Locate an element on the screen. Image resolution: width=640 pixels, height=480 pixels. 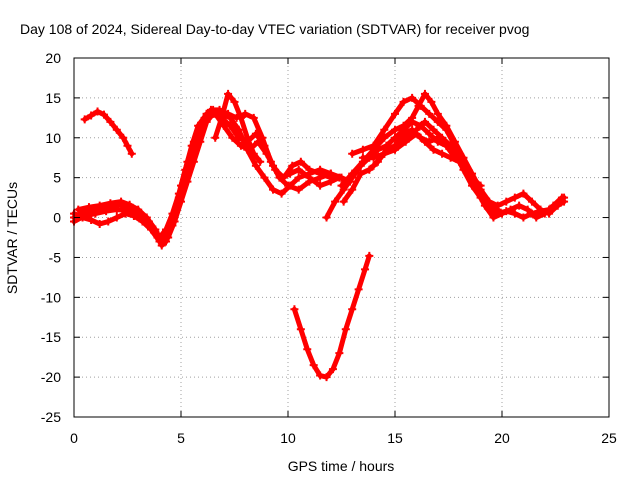
y-tick-label: -15 is located at coordinates (51, 337).